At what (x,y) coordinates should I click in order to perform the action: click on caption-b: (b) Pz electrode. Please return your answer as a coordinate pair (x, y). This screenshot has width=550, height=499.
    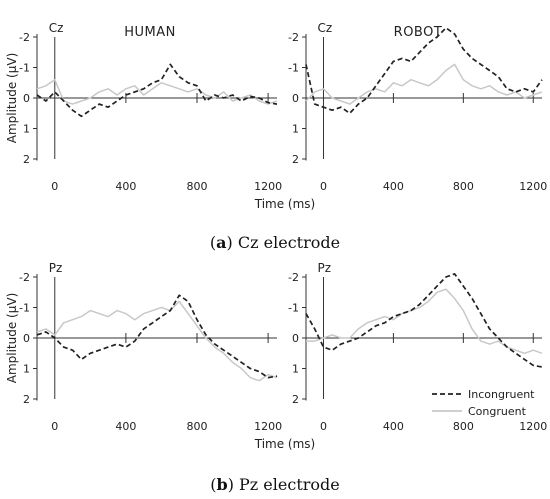
    Looking at the image, I should click on (275, 484).